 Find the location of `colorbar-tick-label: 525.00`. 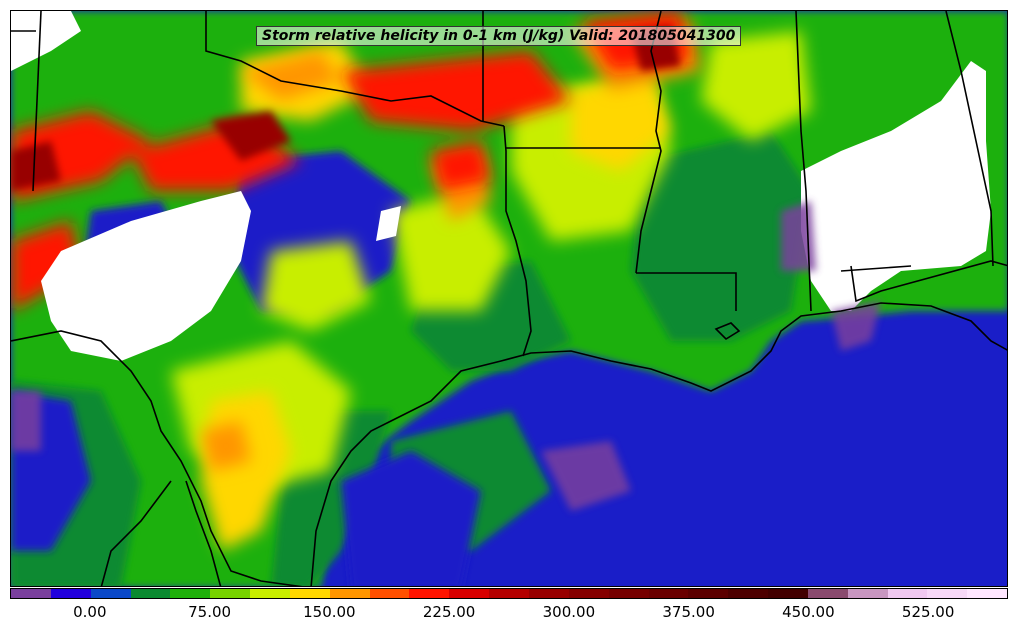

colorbar-tick-label: 525.00 is located at coordinates (928, 612).